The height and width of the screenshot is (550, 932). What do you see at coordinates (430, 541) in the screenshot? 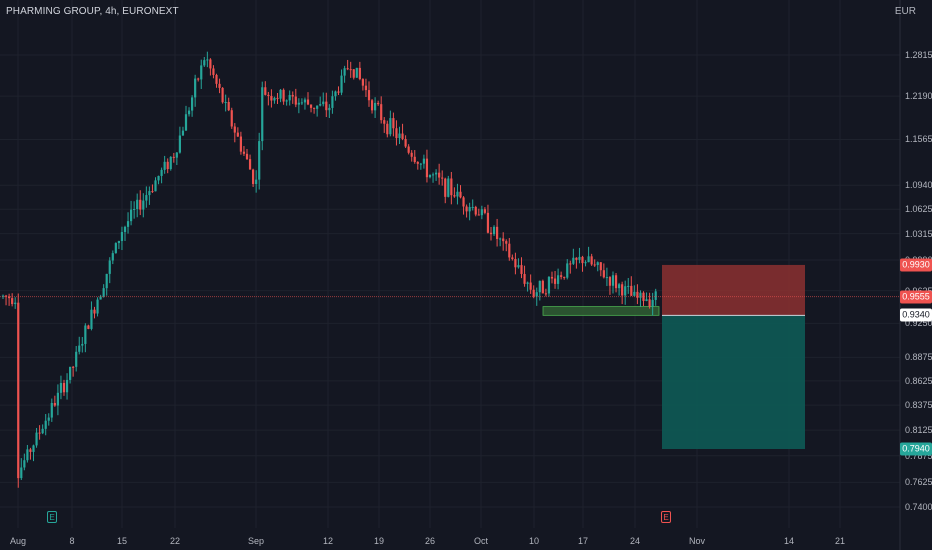
I see `time-axis-label: 26` at bounding box center [430, 541].